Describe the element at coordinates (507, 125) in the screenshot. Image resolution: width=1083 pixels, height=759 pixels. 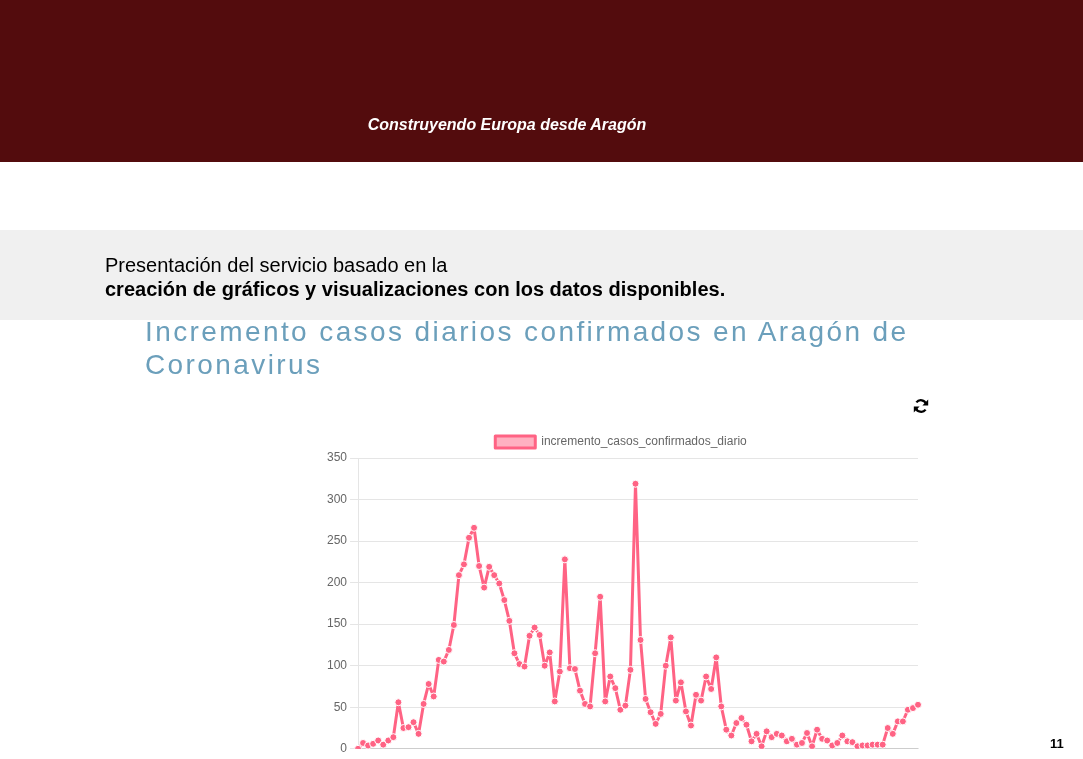
I see `text: Construyendo Europa desde Aragón` at that location.